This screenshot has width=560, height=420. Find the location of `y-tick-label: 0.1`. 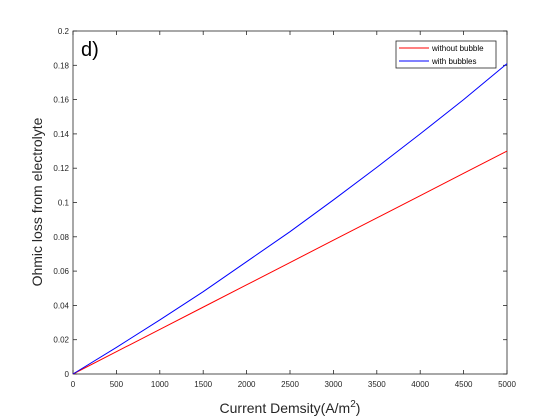

y-tick-label: 0.1 is located at coordinates (64, 203).